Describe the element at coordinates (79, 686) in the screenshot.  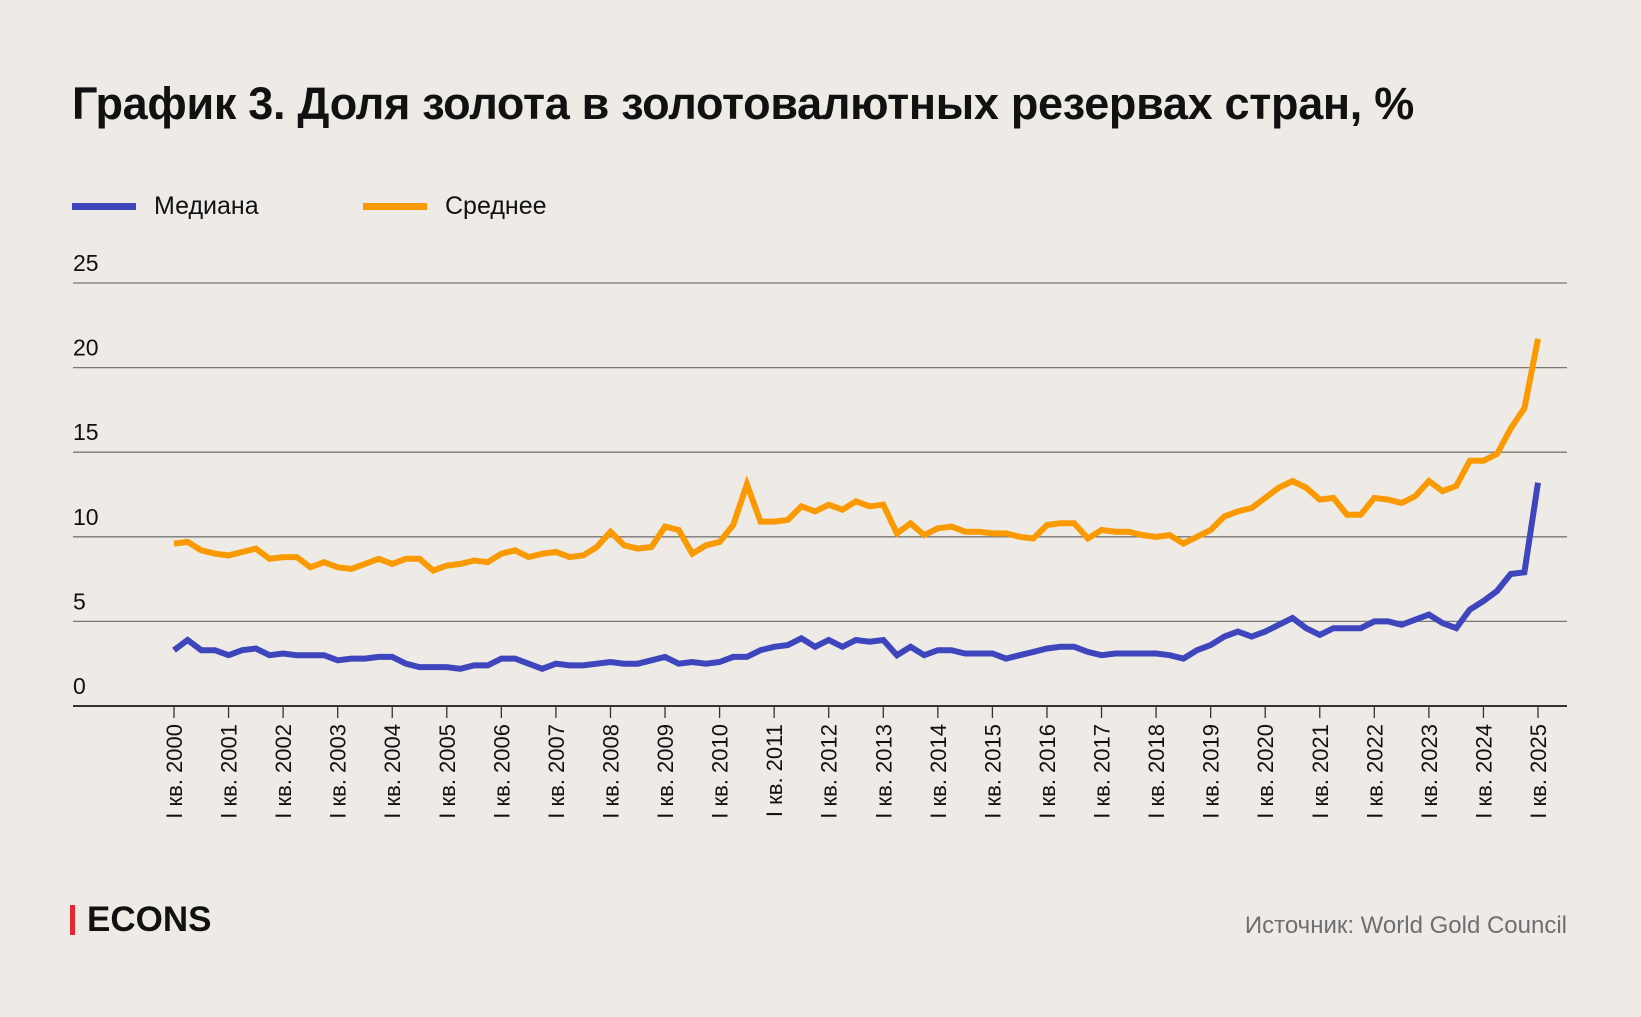
I see `y-tick-label: 0` at that location.